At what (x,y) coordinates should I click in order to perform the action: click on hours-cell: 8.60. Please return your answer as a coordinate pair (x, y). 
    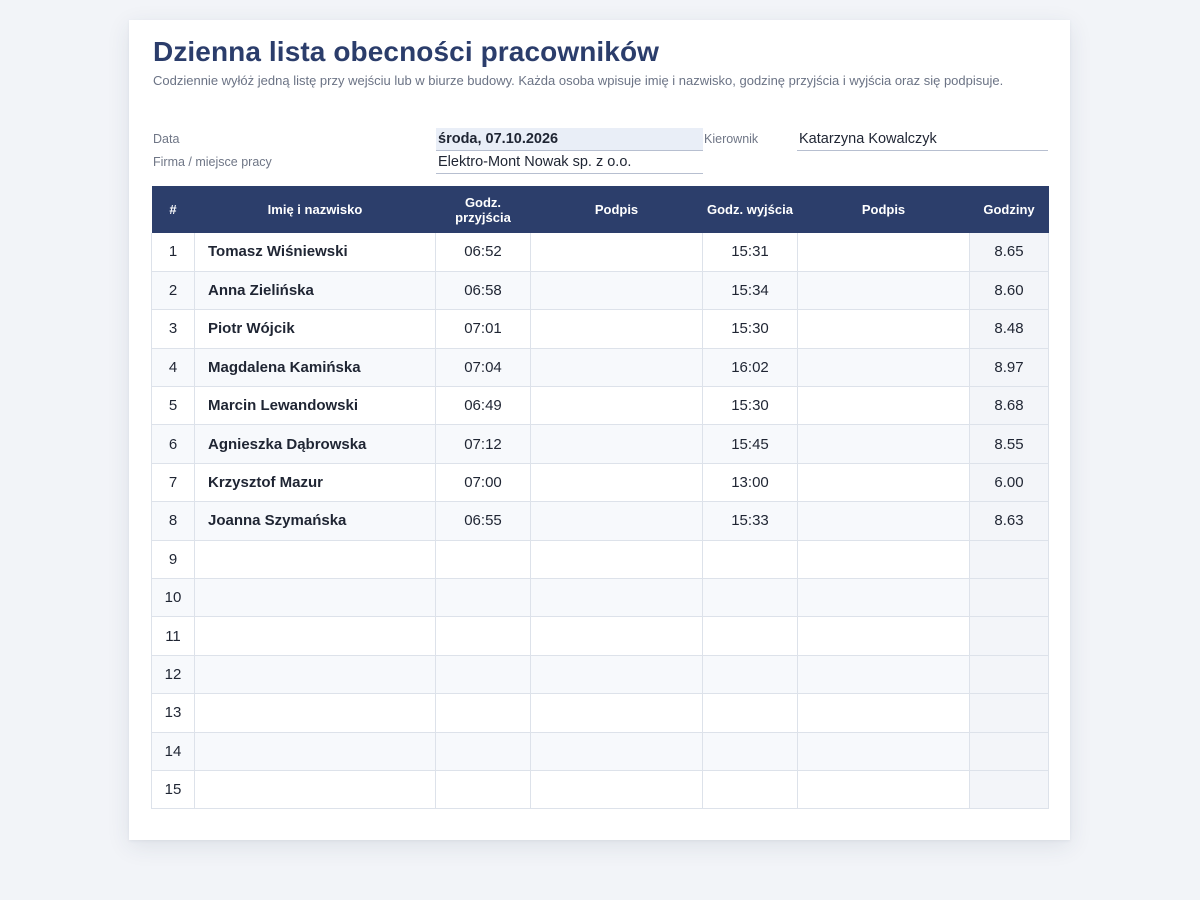
    Looking at the image, I should click on (1009, 291).